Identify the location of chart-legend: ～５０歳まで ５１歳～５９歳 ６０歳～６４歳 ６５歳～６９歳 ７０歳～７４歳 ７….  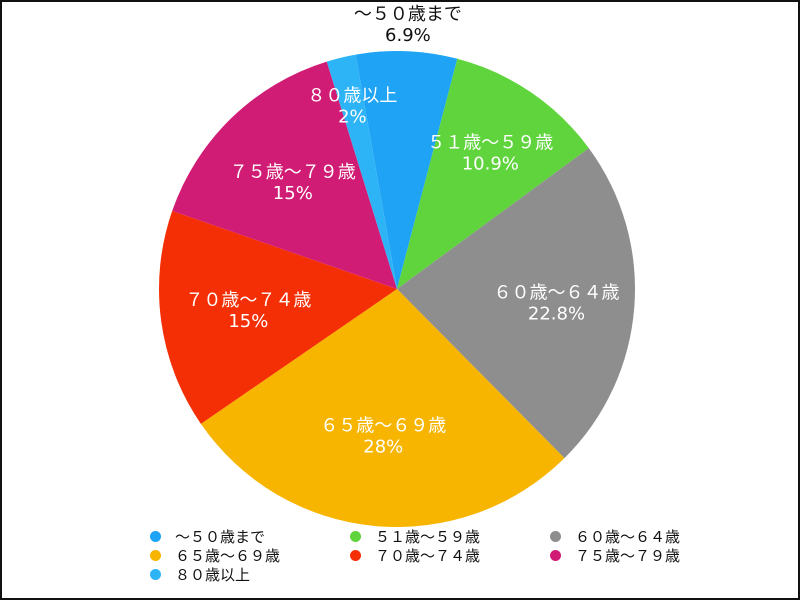
(450, 555).